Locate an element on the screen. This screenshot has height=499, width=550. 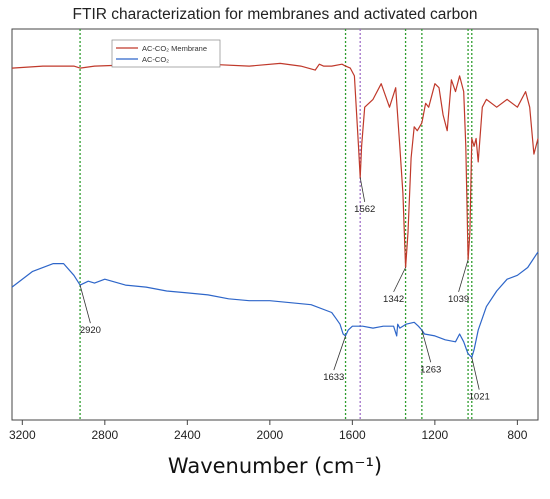
x-tick-label-1600: 1600 is located at coordinates (352, 435).